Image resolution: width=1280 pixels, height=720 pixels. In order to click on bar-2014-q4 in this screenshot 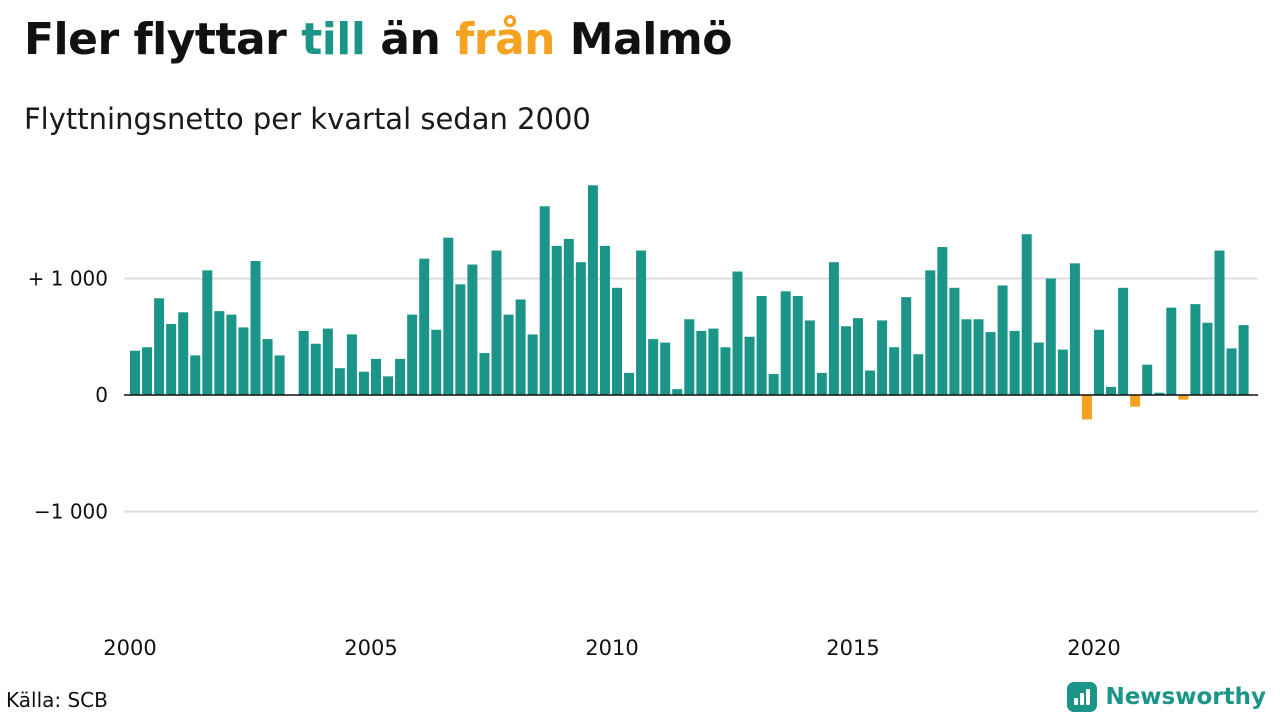, I will do `click(845, 360)`.